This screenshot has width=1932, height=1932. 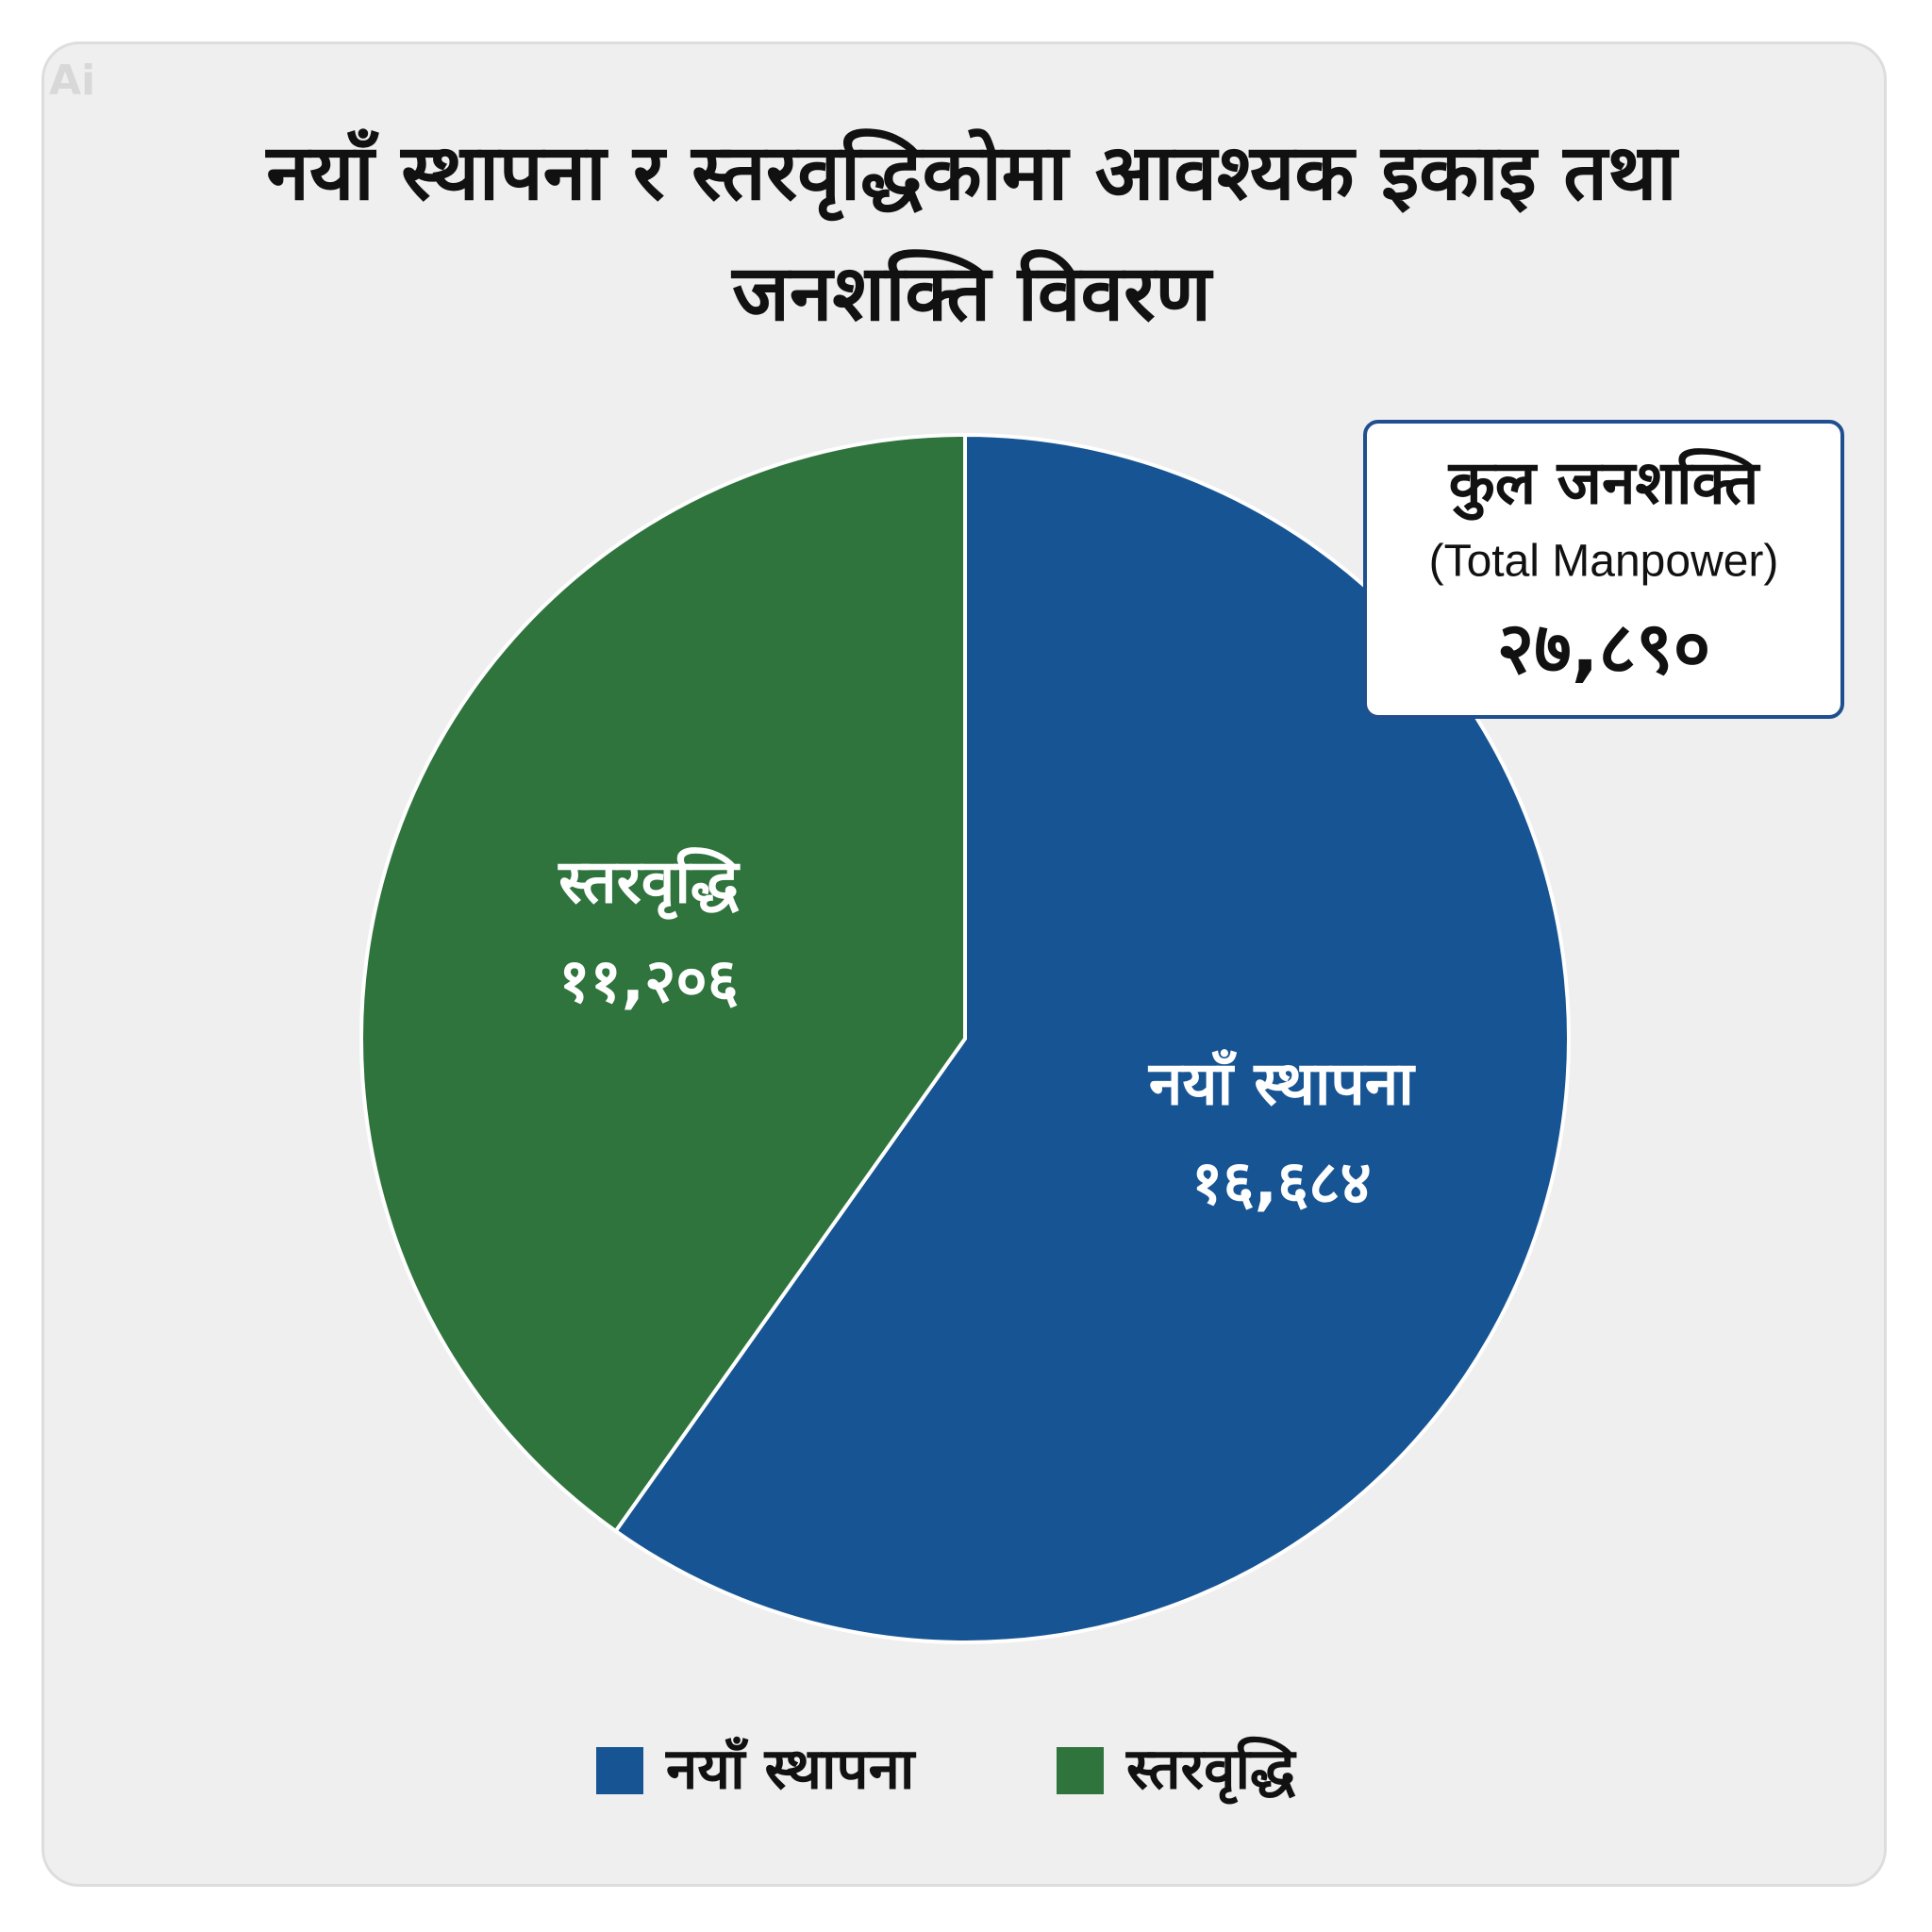 What do you see at coordinates (1282, 1084) in the screenshot?
I see `slice-label: नयाँ स्थापना` at bounding box center [1282, 1084].